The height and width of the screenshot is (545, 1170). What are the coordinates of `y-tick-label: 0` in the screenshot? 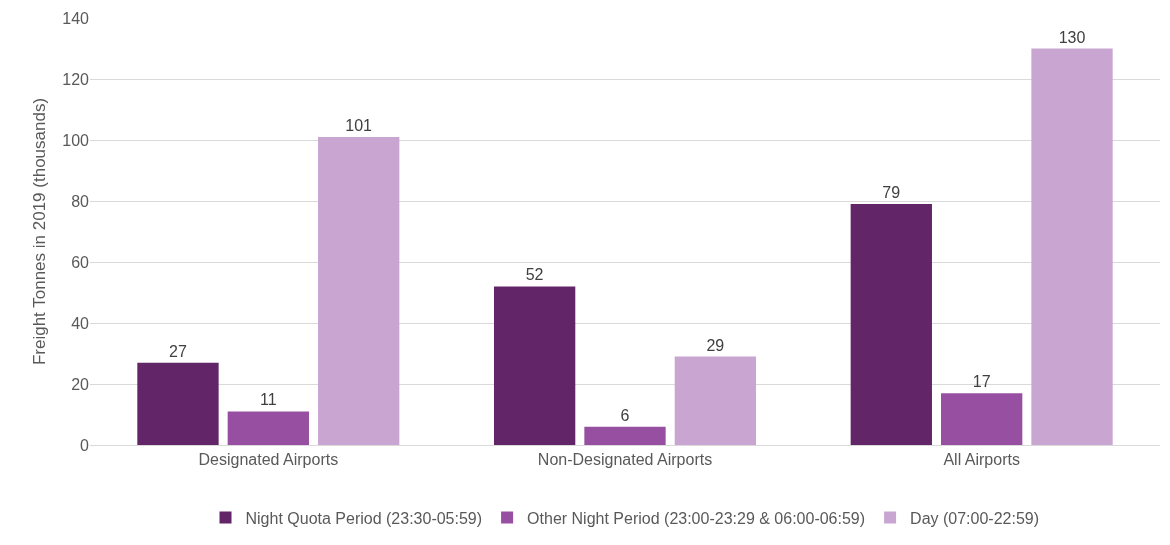 It's located at (85, 445).